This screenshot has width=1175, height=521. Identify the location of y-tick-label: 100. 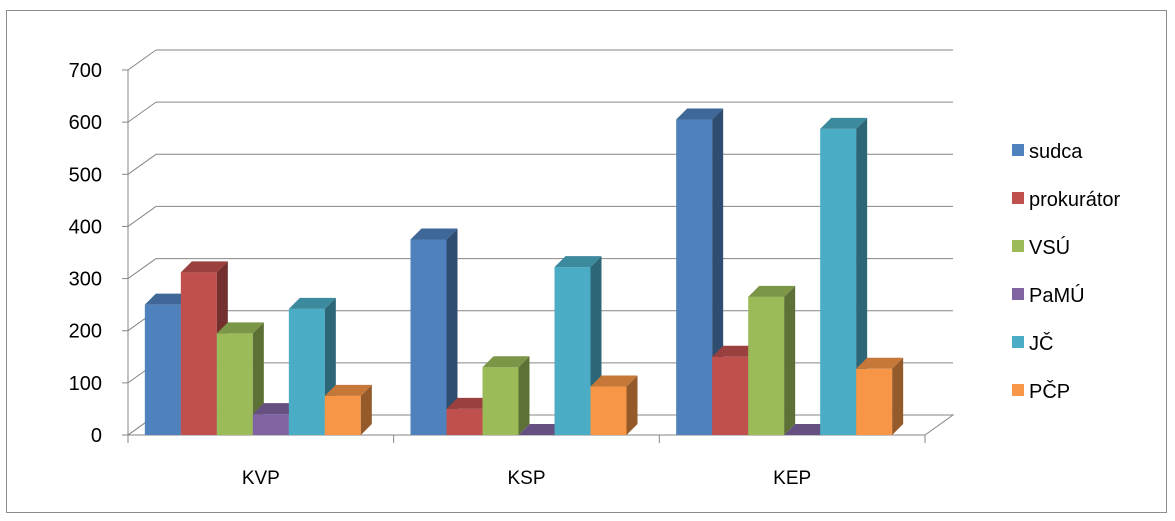
(85, 384).